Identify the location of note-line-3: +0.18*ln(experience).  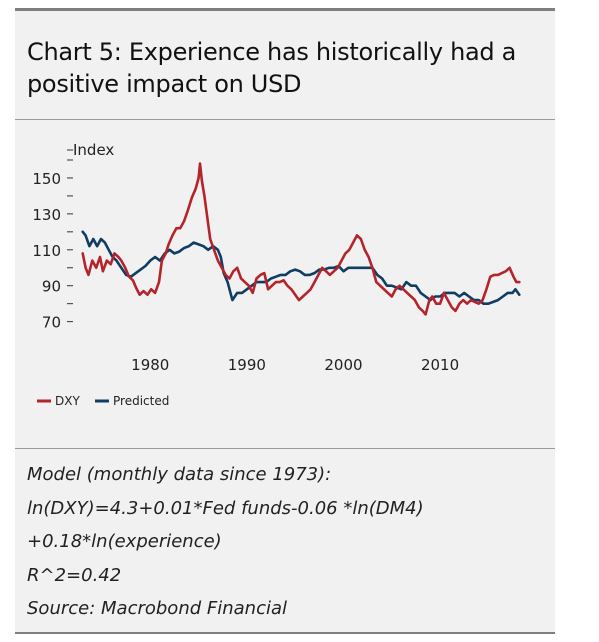
(124, 541).